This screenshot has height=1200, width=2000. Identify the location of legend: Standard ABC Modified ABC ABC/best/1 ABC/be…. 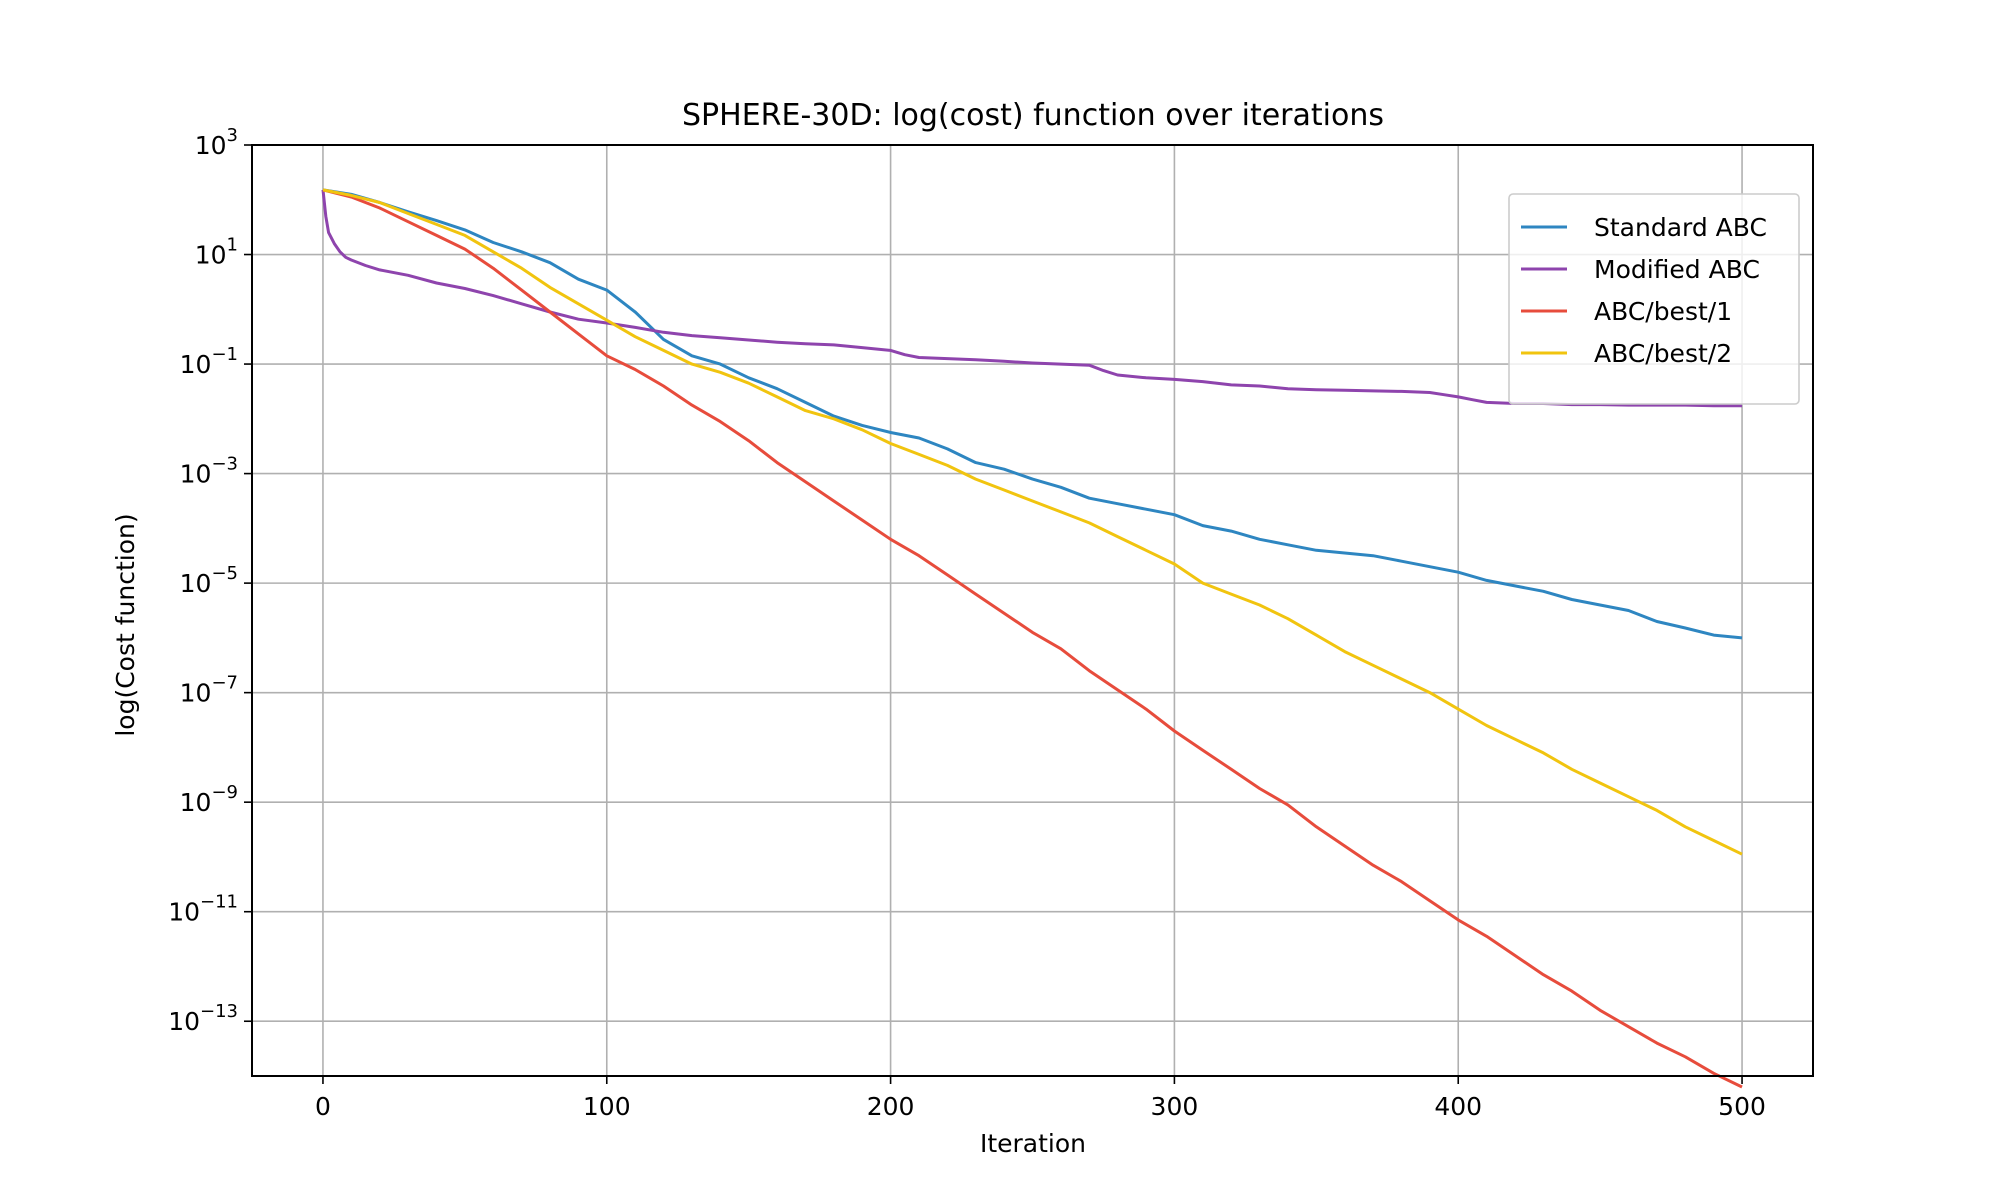
(1654, 299).